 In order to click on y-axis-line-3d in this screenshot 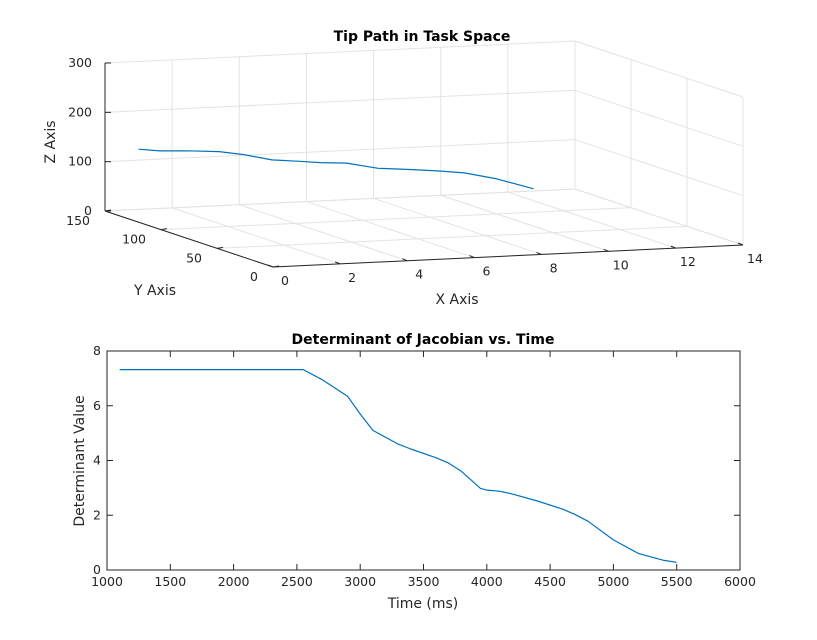, I will do `click(189, 239)`.